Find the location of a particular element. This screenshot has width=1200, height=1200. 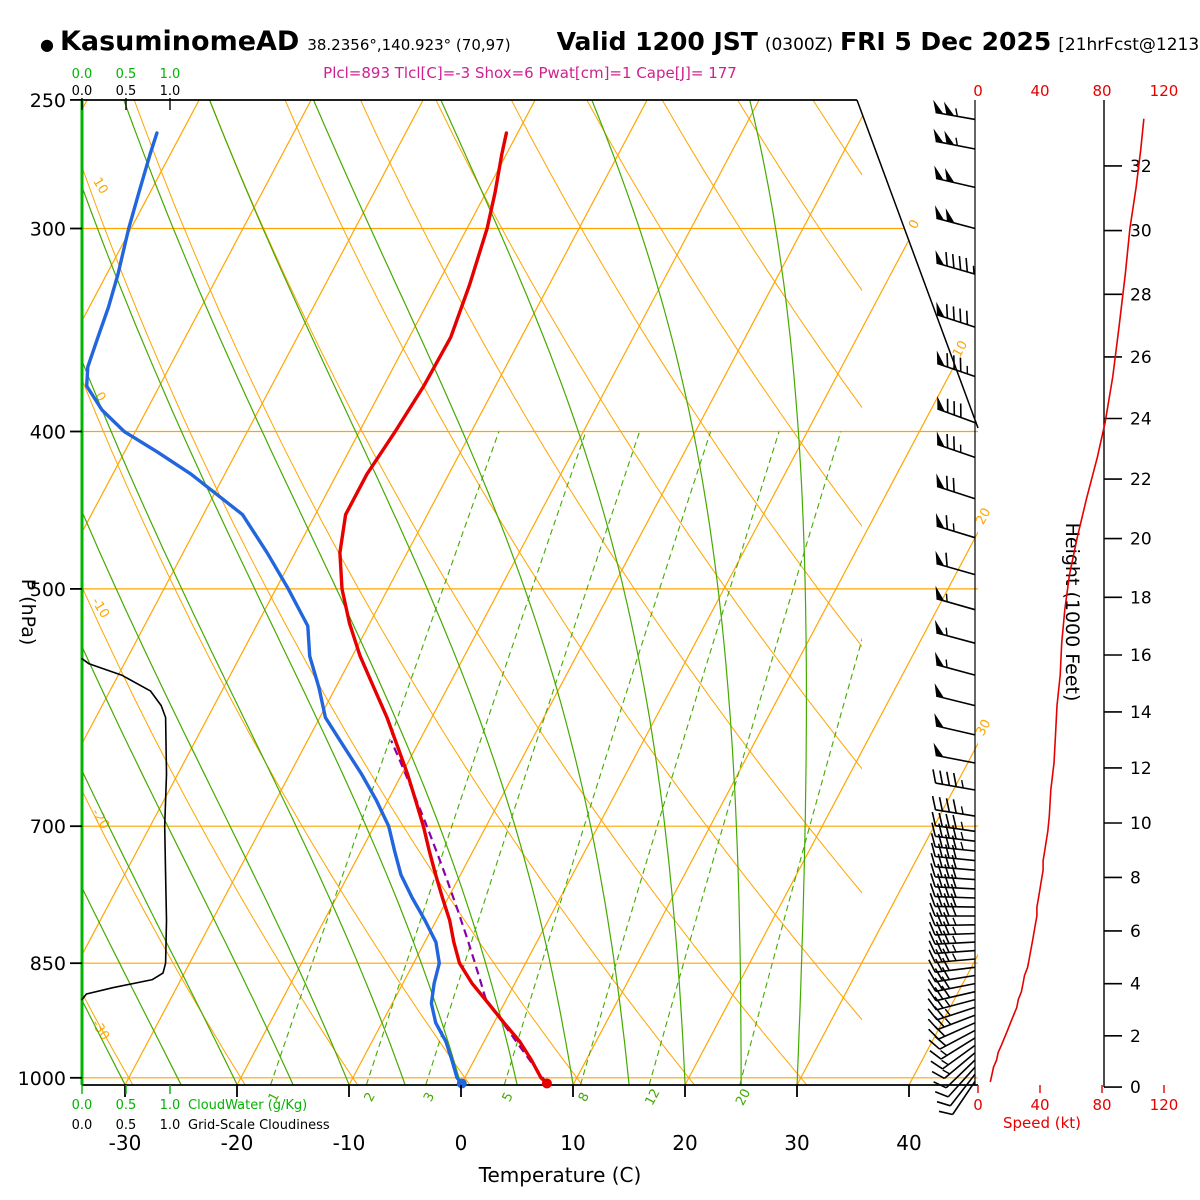

pressure-axis-title: P (hPa) is located at coordinates (28, 612).